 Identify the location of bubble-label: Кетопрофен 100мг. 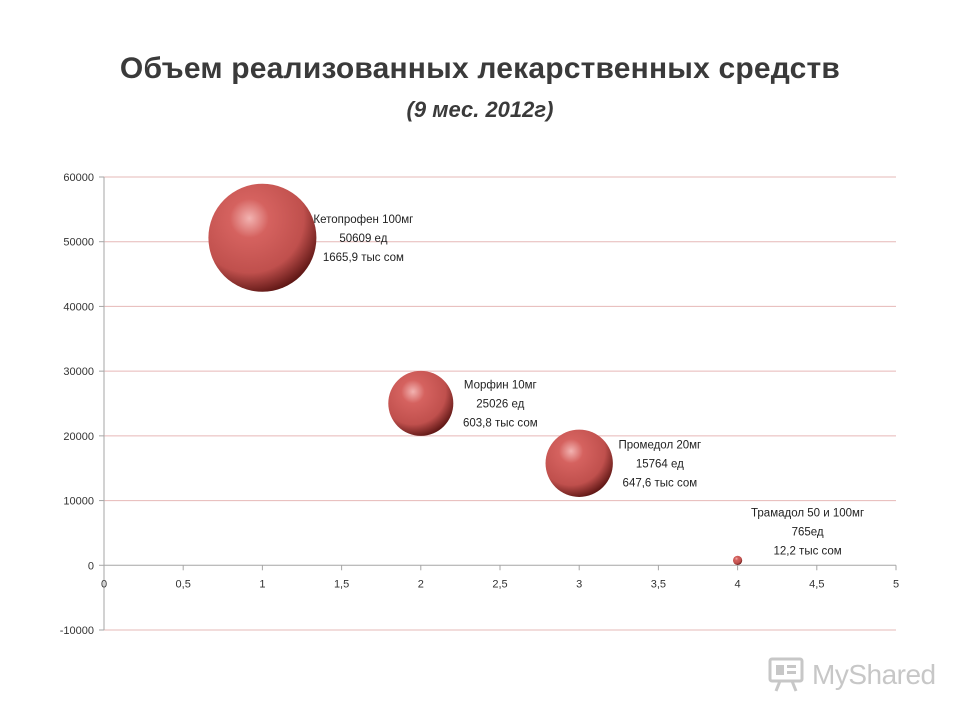
(363, 220).